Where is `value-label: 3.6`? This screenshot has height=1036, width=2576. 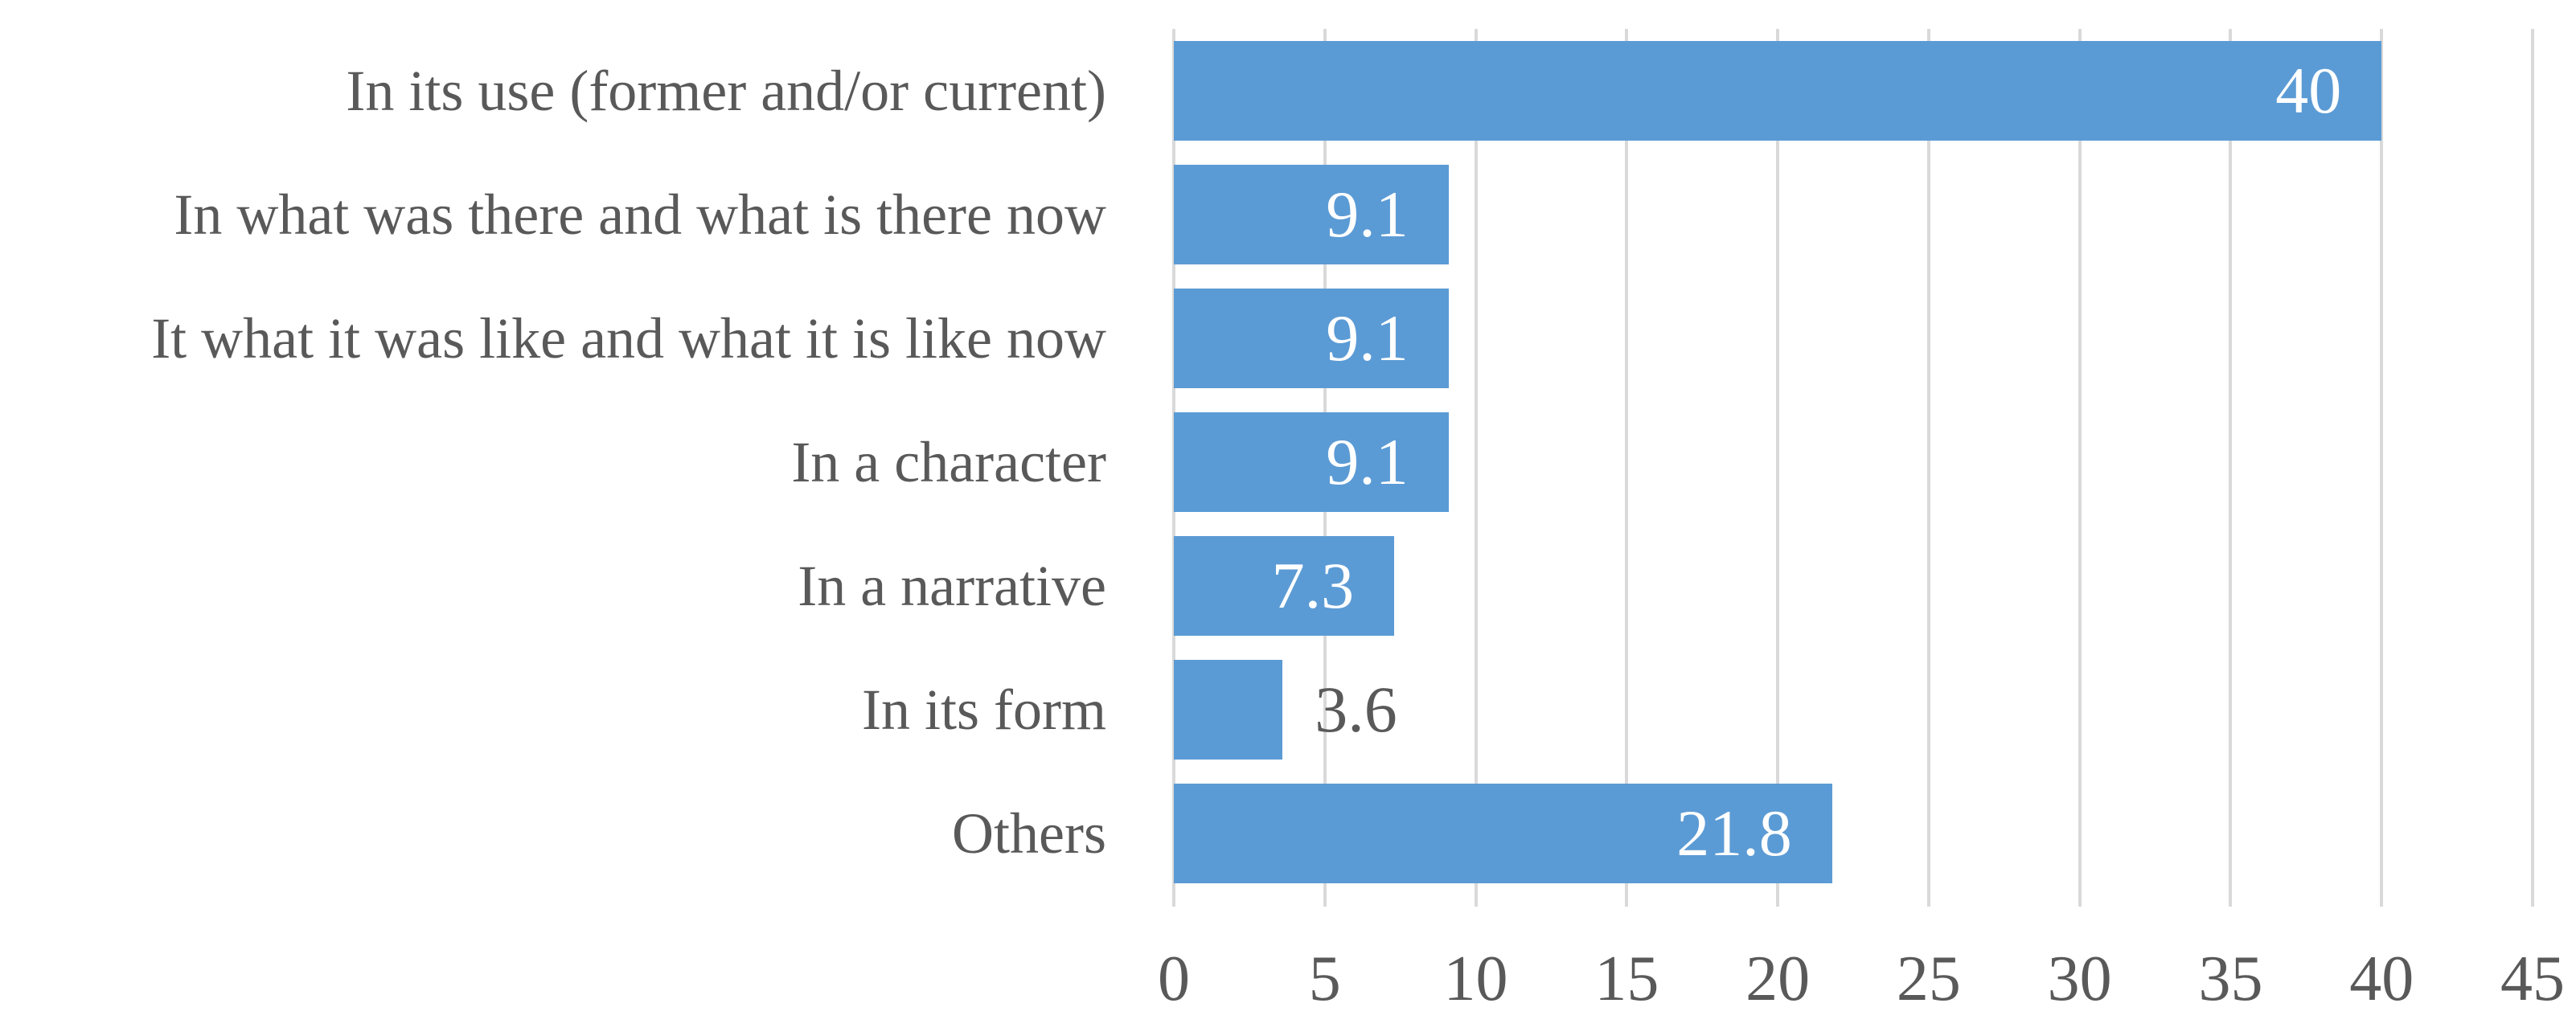 value-label: 3.6 is located at coordinates (1356, 709).